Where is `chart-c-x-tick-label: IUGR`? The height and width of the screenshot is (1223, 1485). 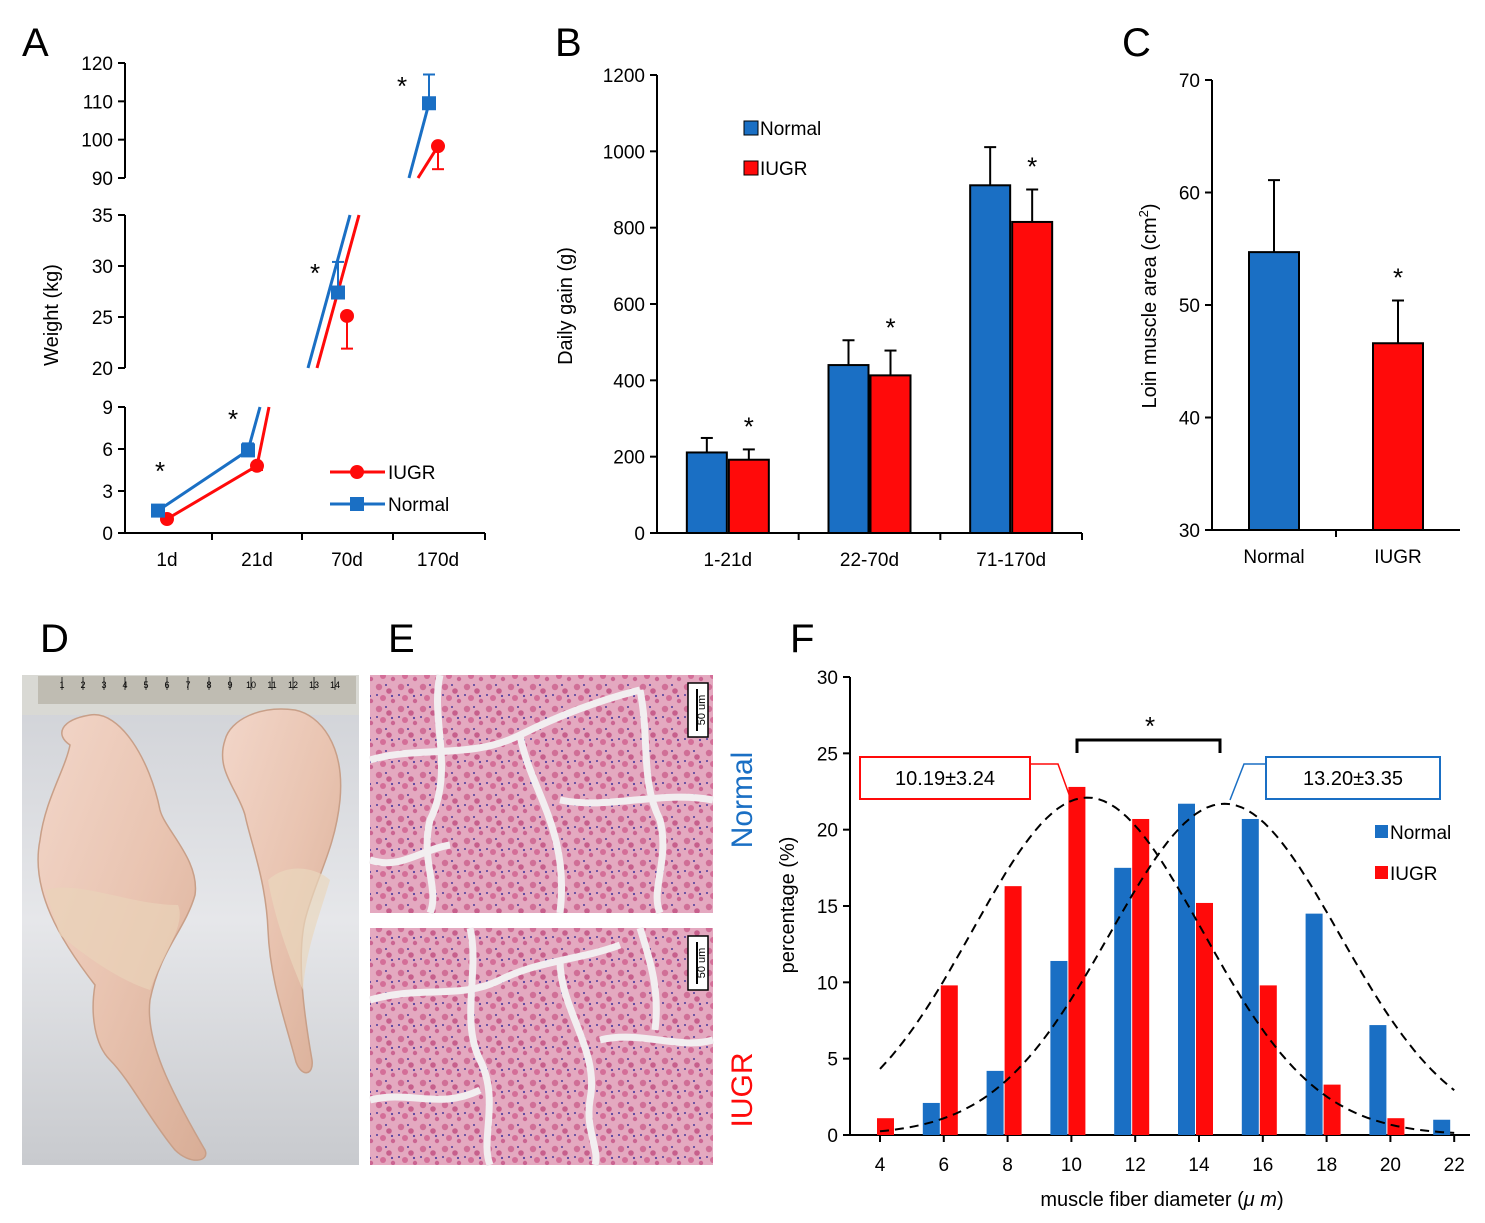 chart-c-x-tick-label: IUGR is located at coordinates (1398, 557).